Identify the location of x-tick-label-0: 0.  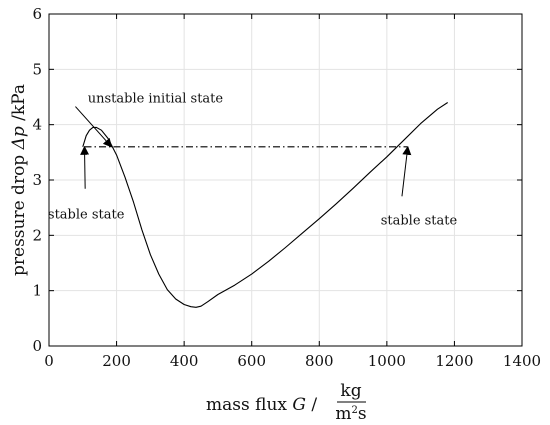
(49, 361).